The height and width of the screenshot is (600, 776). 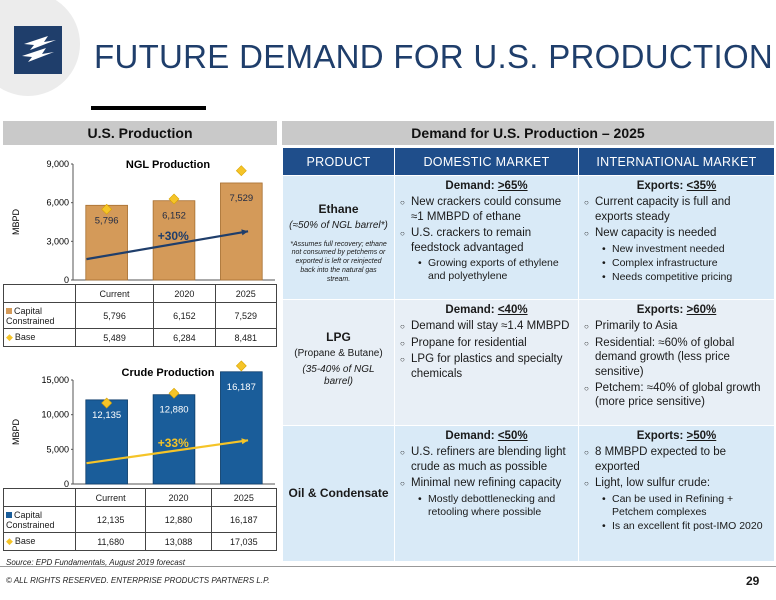 What do you see at coordinates (246, 337) in the screenshot?
I see `table-cell: 8,481` at bounding box center [246, 337].